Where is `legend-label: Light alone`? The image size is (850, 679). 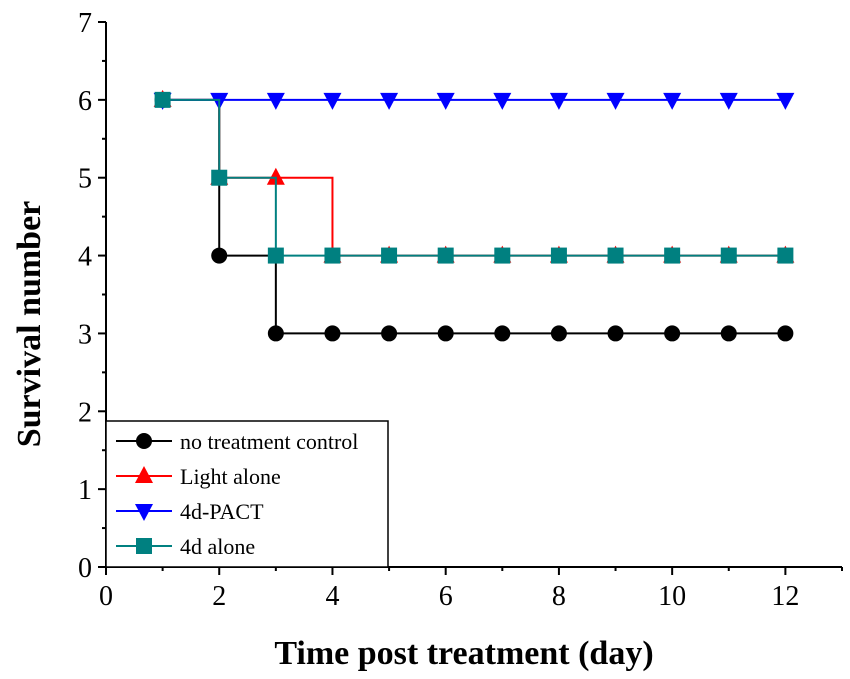
legend-label: Light alone is located at coordinates (230, 476).